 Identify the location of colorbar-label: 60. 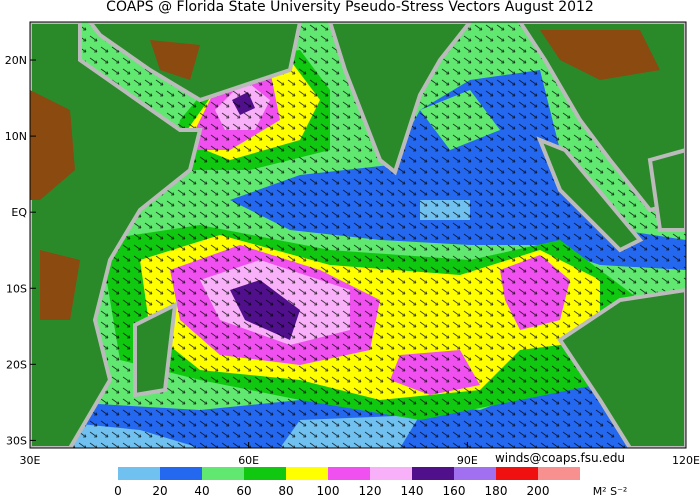
(243, 491).